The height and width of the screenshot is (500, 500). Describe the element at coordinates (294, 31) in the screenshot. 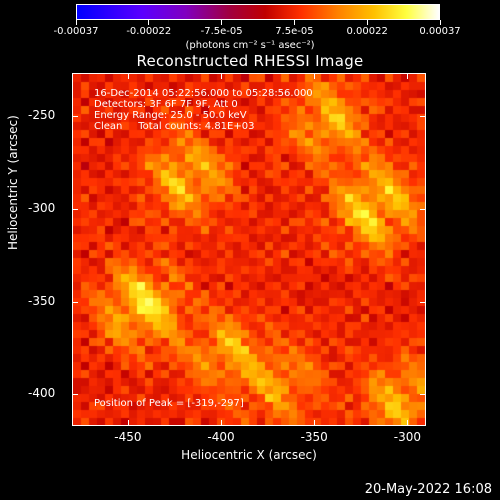

I see `colorbar-tick-label: 7.5e-05` at that location.